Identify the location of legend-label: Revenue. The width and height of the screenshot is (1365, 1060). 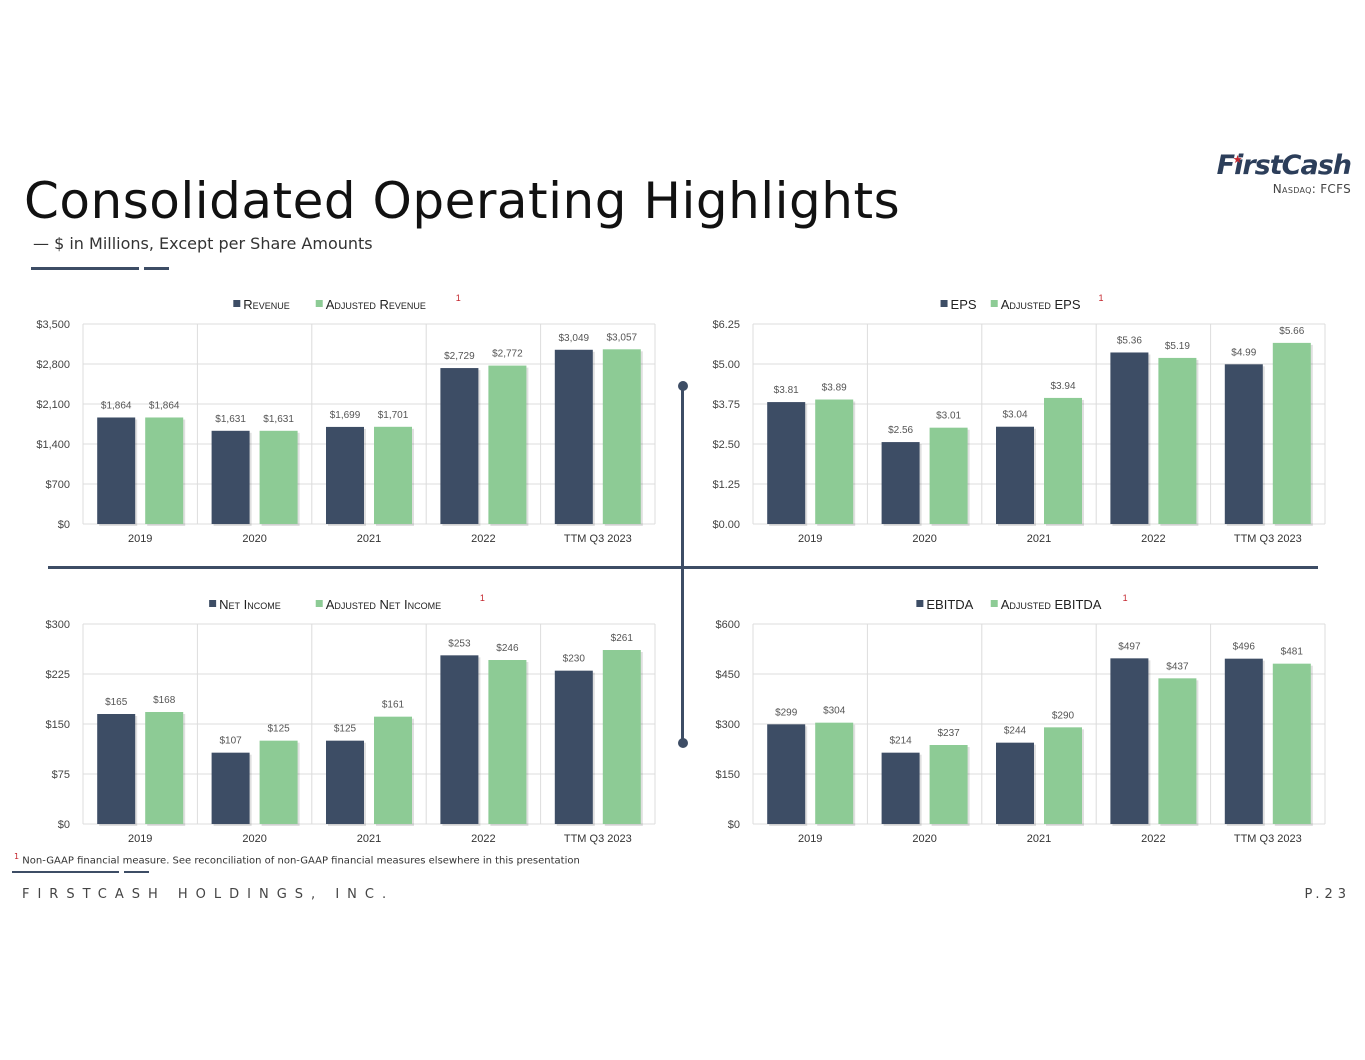
(266, 304).